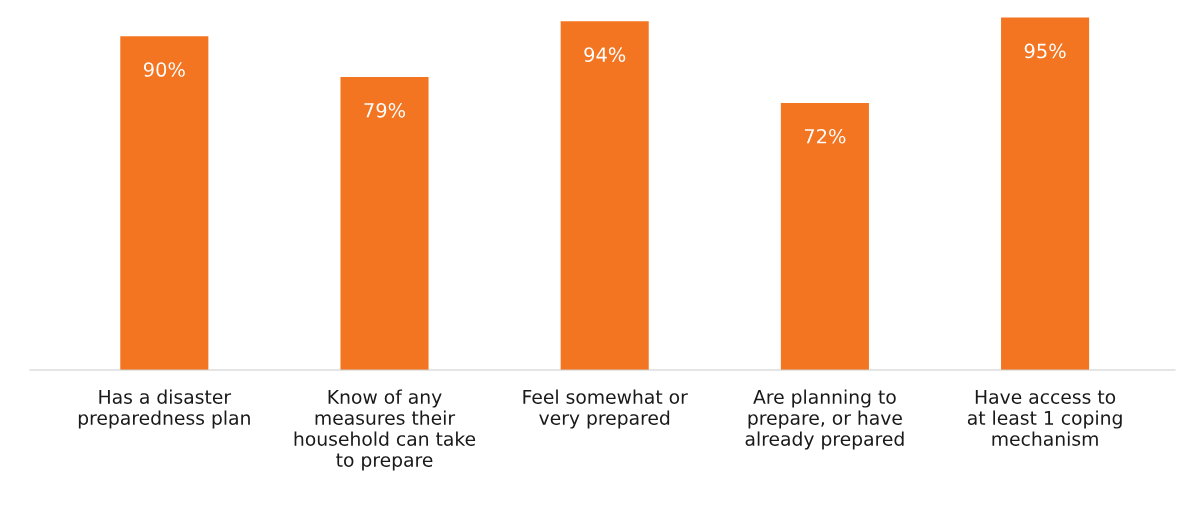  What do you see at coordinates (1044, 418) in the screenshot?
I see `x-tick-label: Have access to at least 1 coping mechanism` at bounding box center [1044, 418].